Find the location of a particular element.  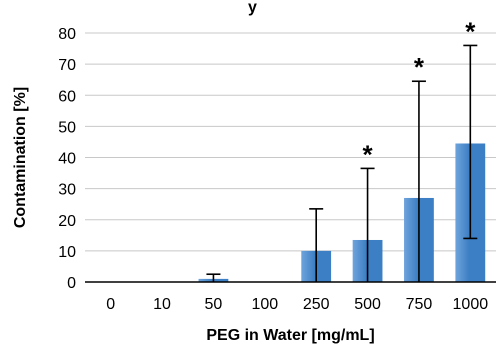

y-tick-label: 50 is located at coordinates (67, 127).